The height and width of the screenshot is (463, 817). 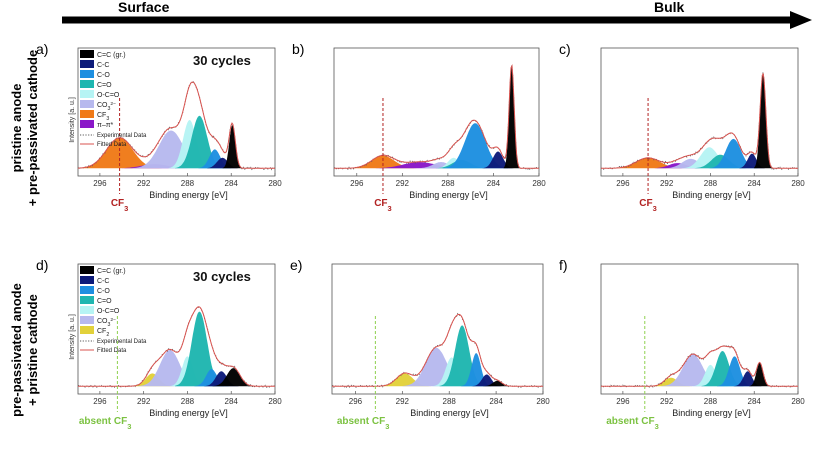 What do you see at coordinates (623, 183) in the screenshot?
I see `xtick-label-c: 296` at bounding box center [623, 183].